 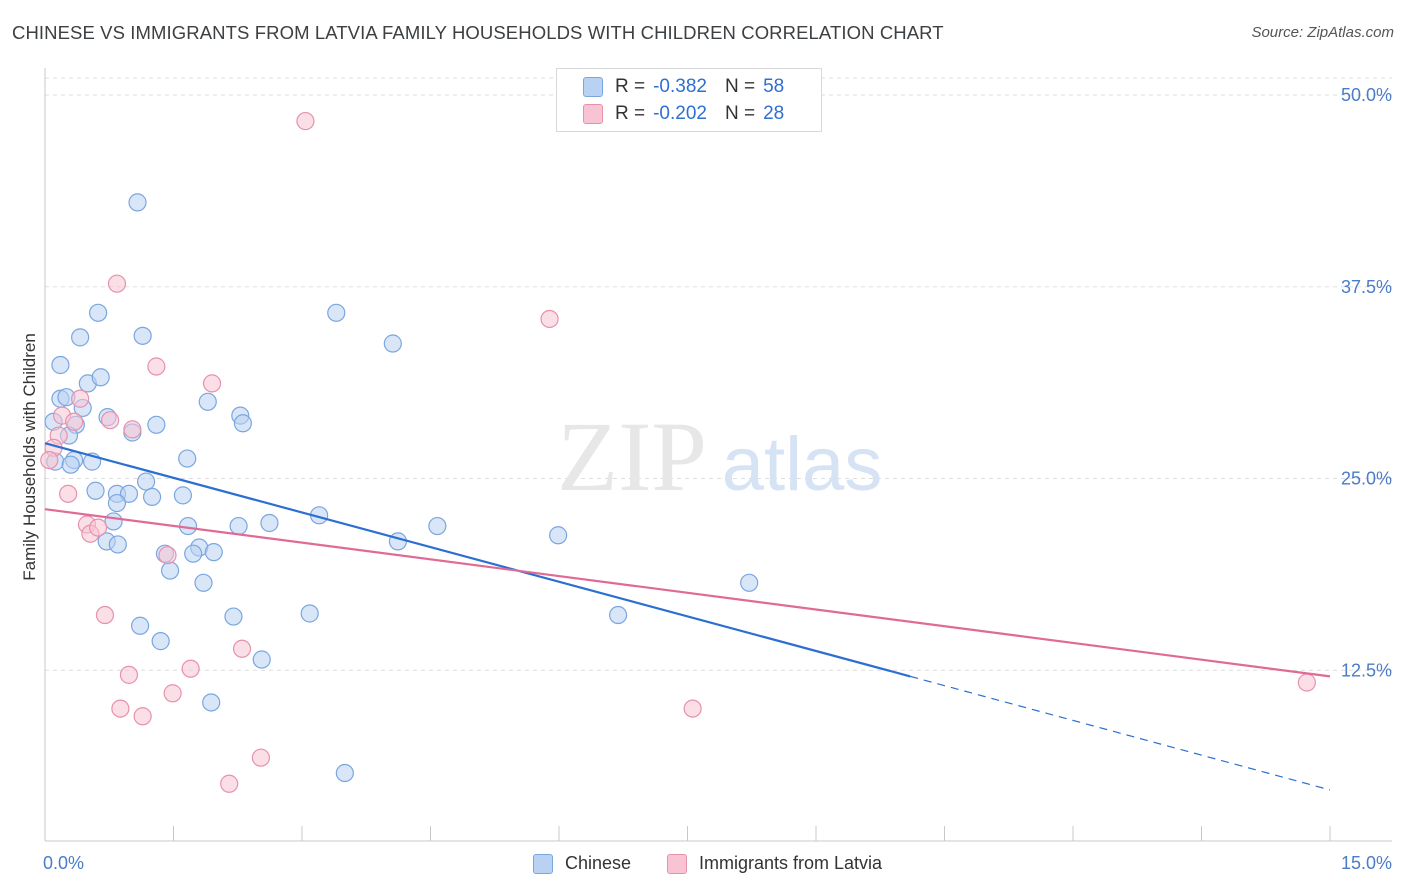 What do you see at coordinates (63, 863) in the screenshot?
I see `x-tick-label: 0.0%` at bounding box center [63, 863].